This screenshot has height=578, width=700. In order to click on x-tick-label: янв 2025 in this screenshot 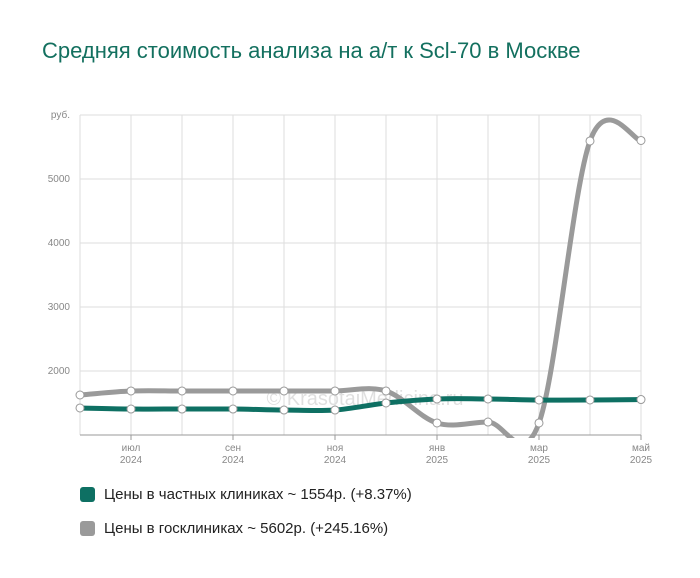, I will do `click(437, 454)`.